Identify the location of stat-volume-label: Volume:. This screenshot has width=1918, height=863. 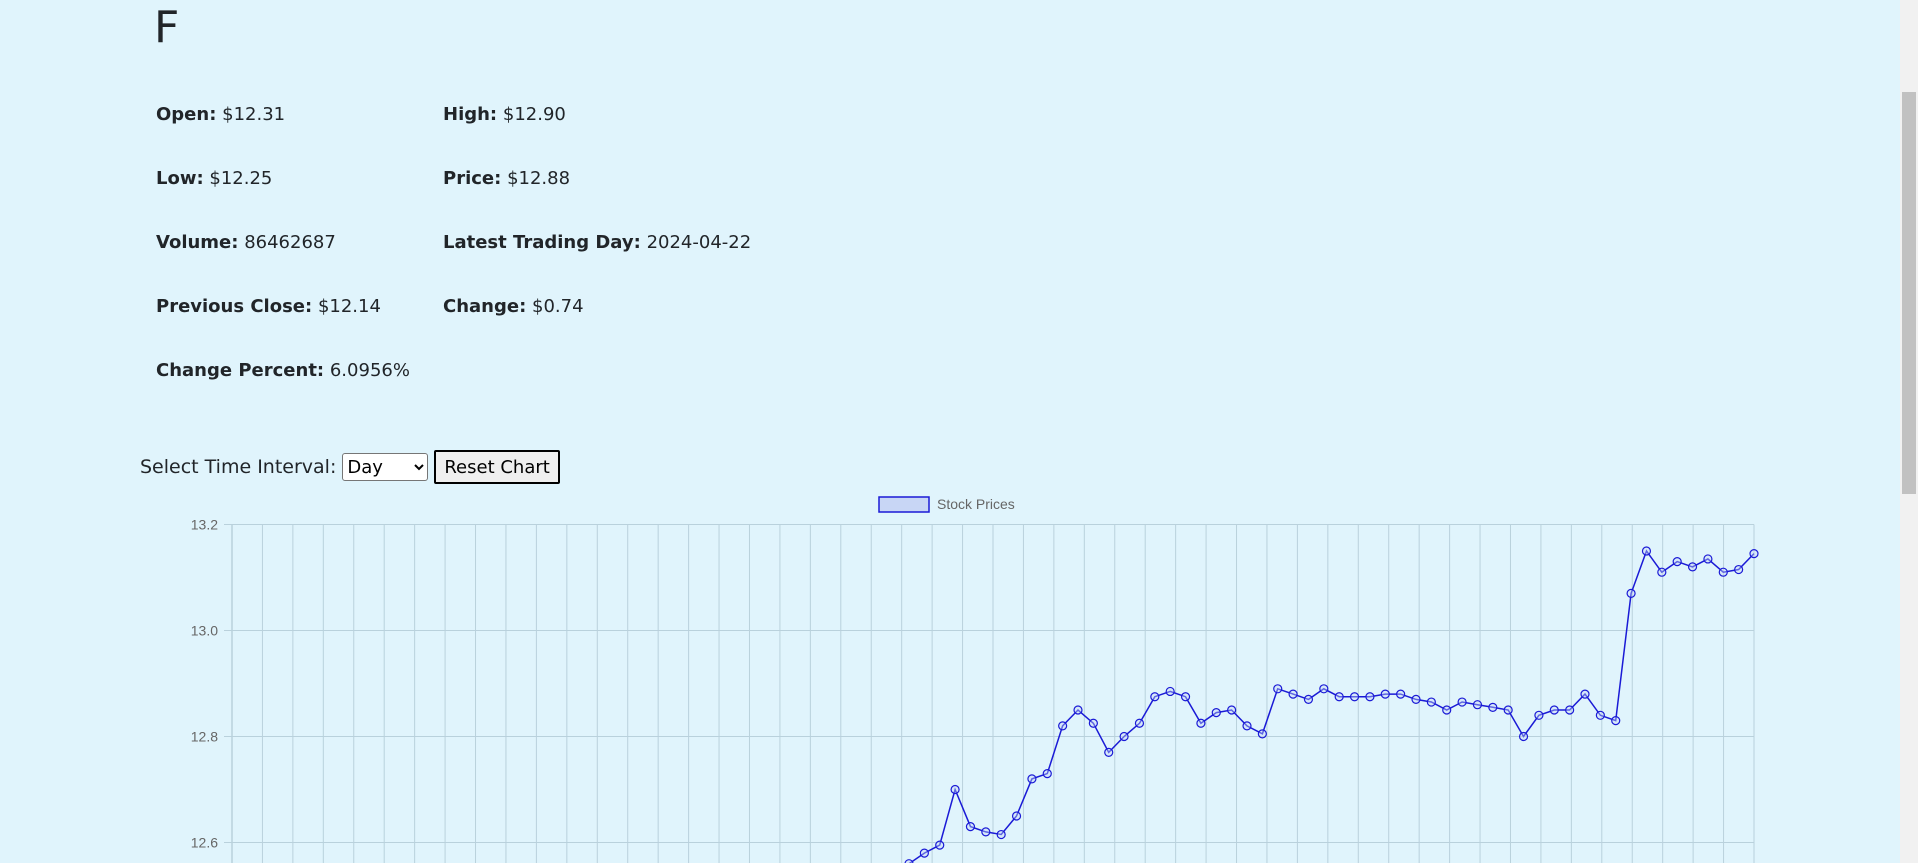
(197, 242).